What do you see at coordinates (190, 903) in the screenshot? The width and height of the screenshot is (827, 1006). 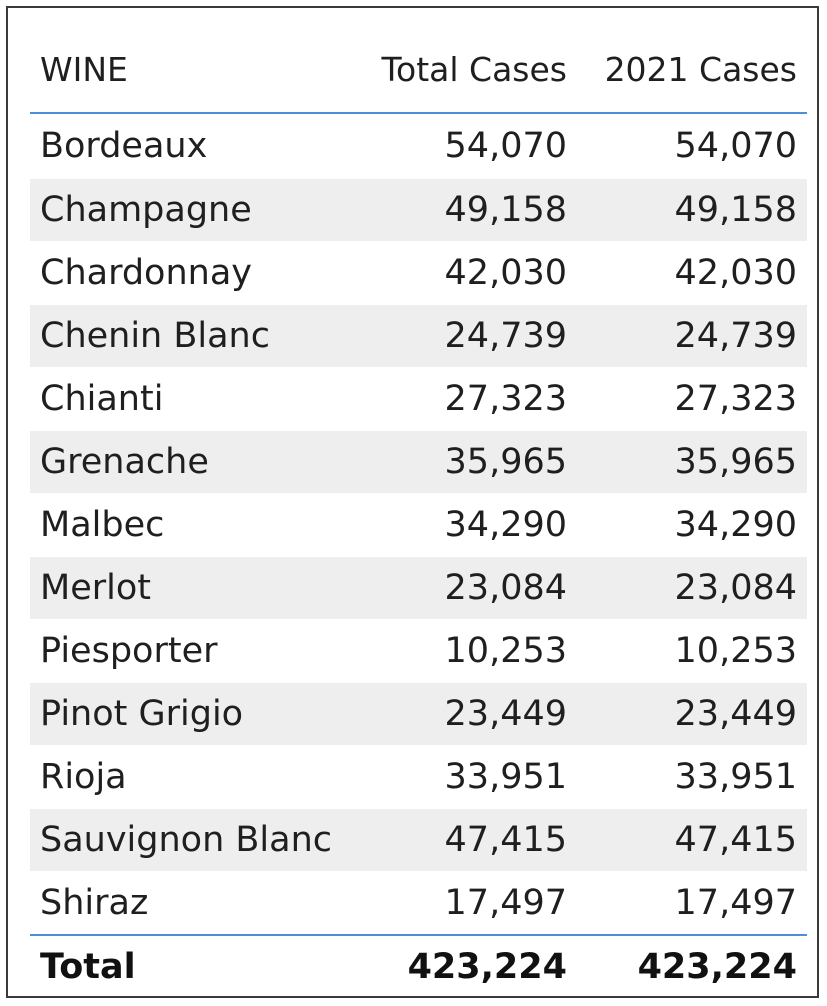 I see `wine-cell: Shiraz` at bounding box center [190, 903].